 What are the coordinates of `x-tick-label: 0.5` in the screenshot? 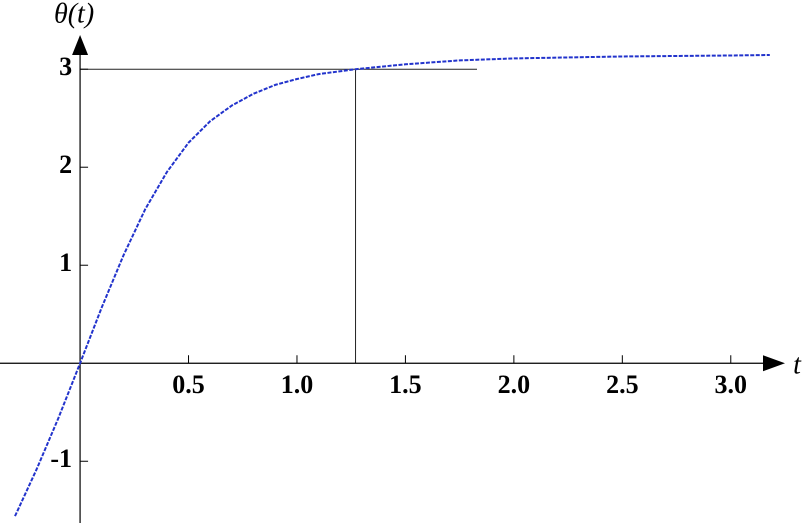 It's located at (188, 384).